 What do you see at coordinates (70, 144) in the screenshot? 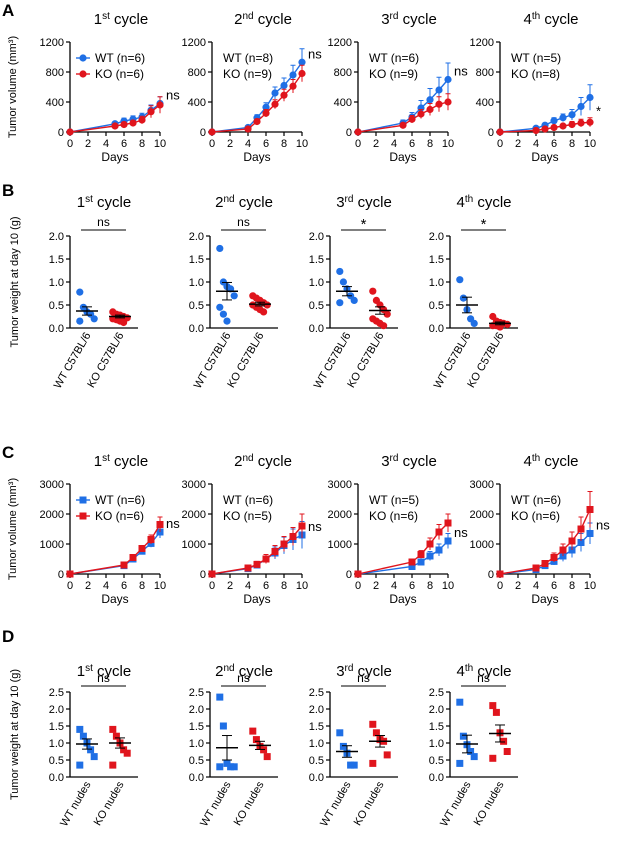
I see `x-tick-label: 0` at bounding box center [70, 144].